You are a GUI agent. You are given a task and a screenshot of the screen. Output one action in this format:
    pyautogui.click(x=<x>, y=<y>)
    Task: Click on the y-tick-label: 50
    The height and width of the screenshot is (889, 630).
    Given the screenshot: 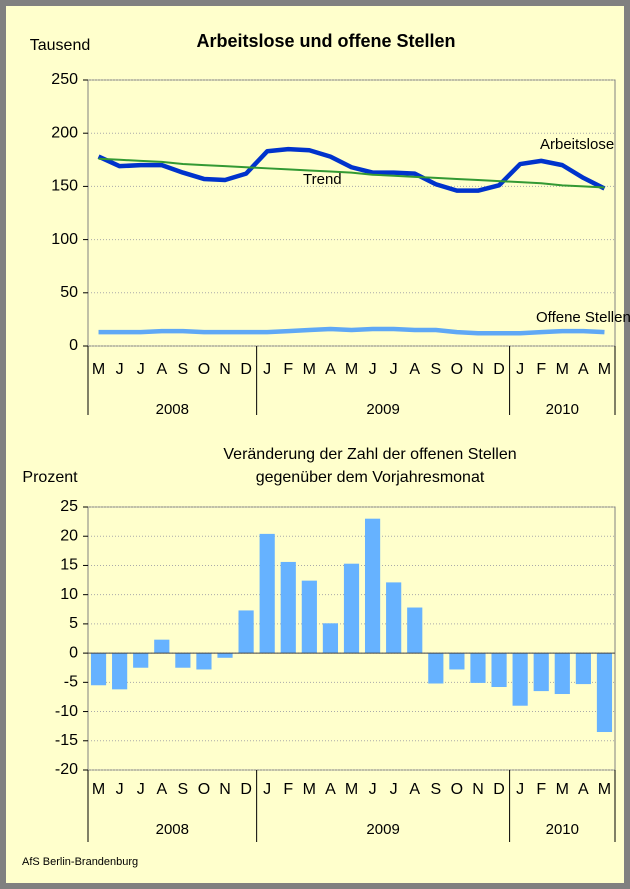 What is the action you would take?
    pyautogui.click(x=69, y=292)
    